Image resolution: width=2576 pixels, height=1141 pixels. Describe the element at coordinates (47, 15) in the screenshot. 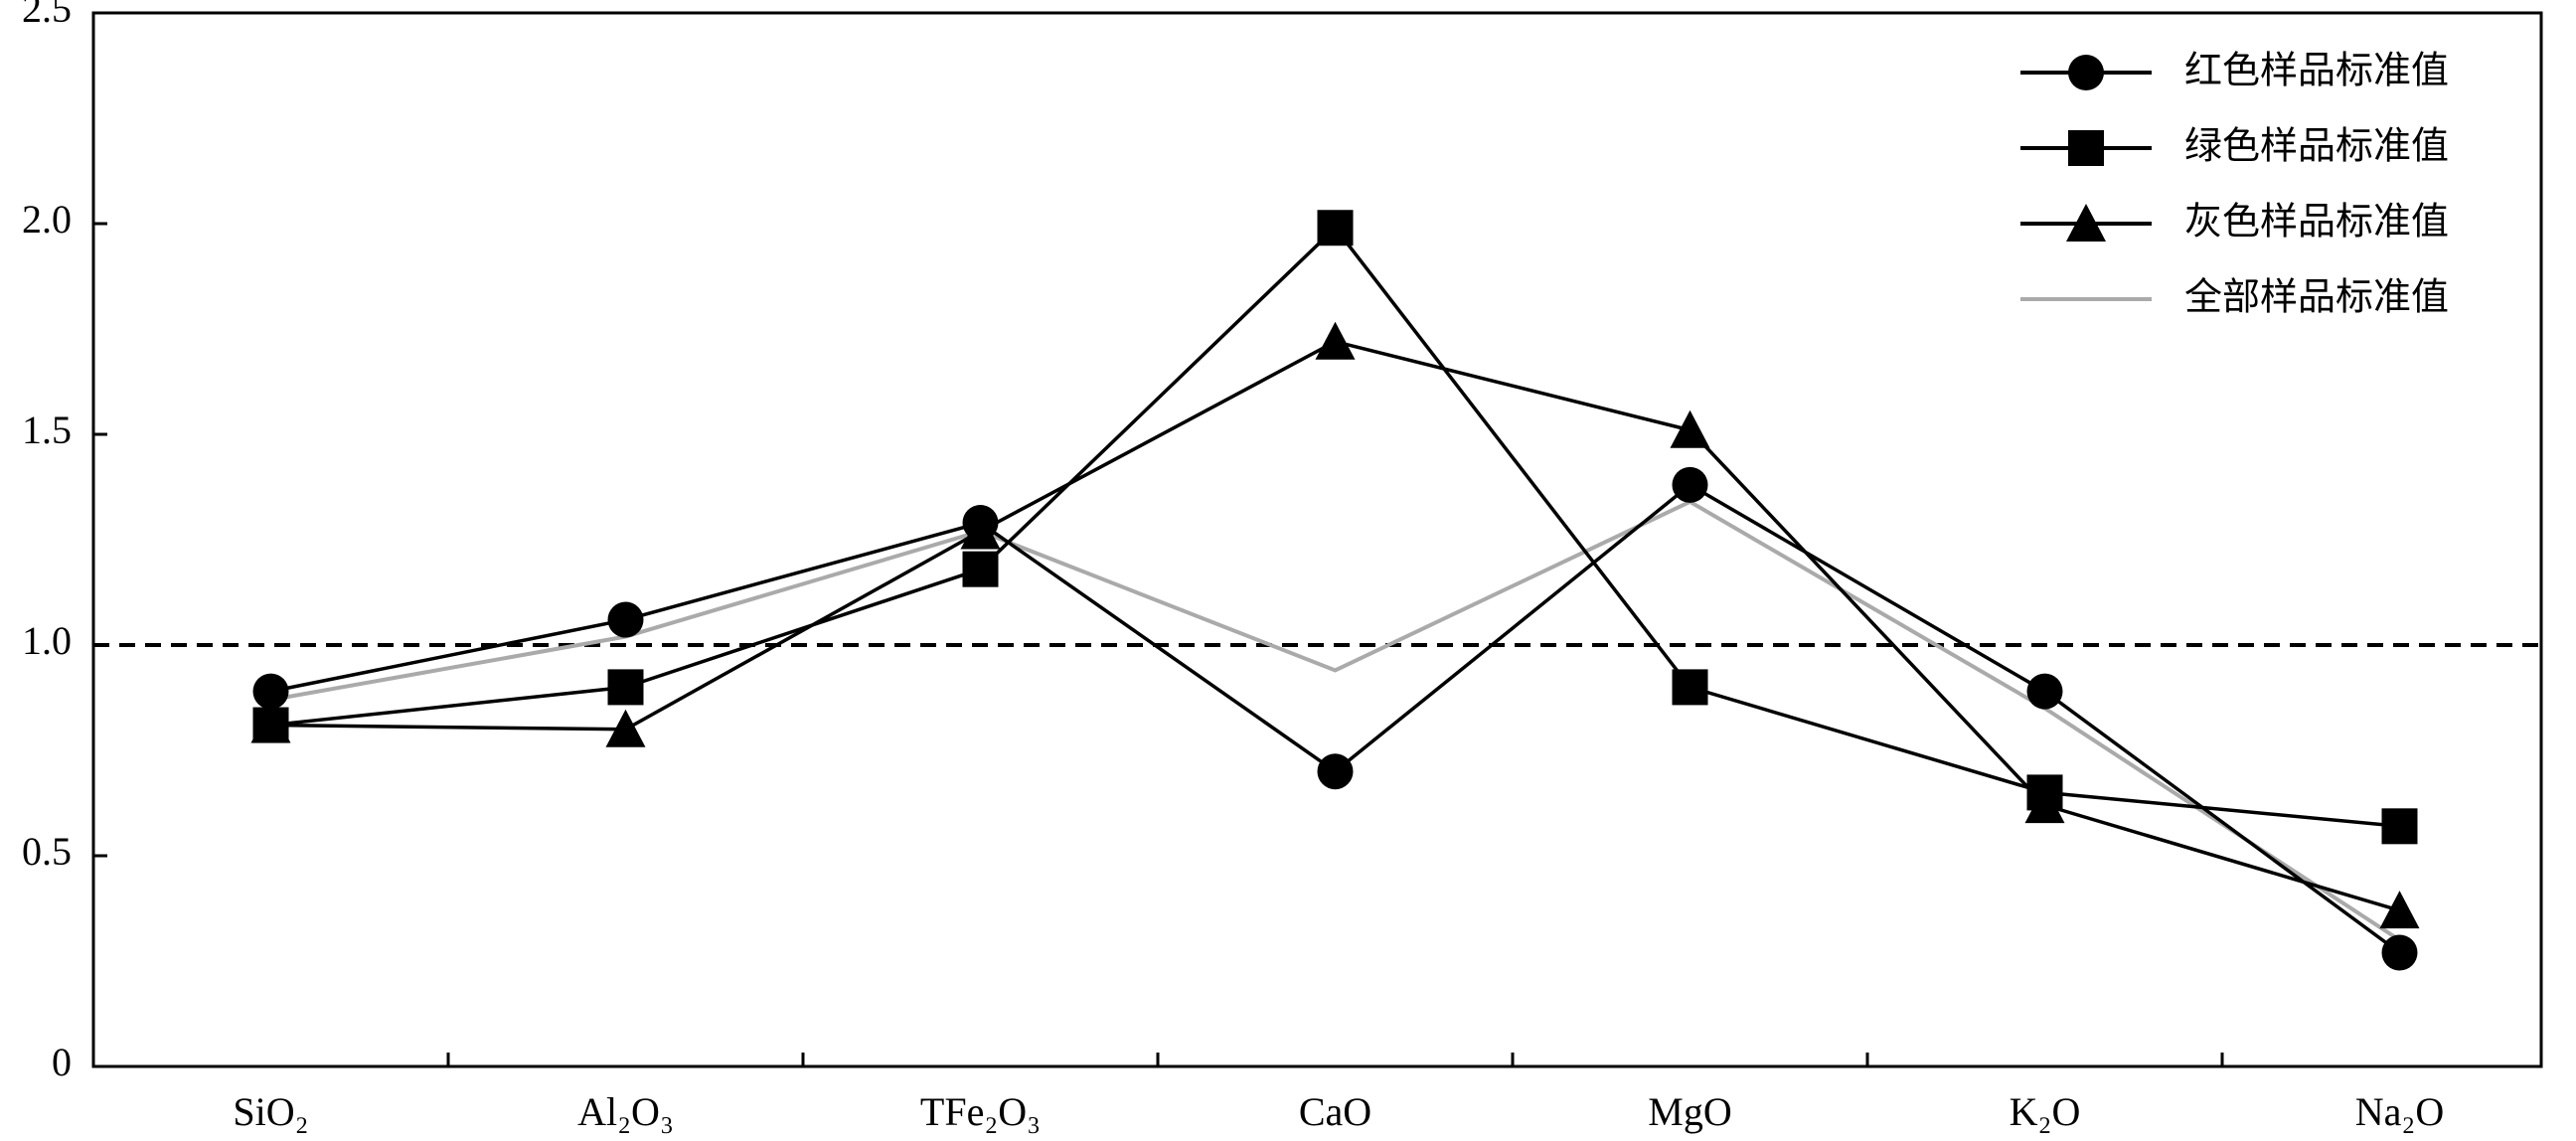

I see `y-tick-label: 2.5` at that location.